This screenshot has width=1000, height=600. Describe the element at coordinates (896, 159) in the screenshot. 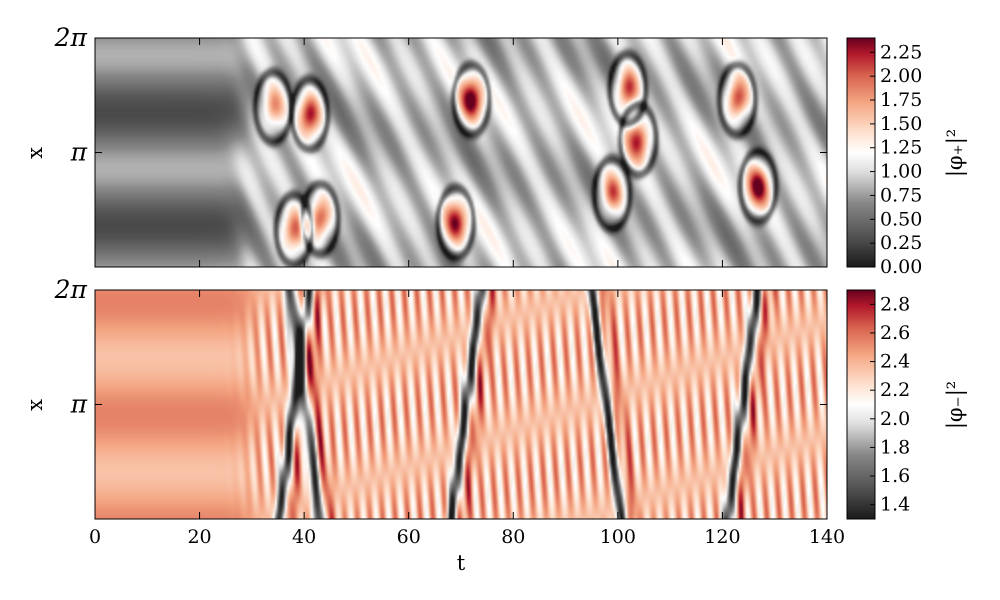

I see `top-colorbar-ticks: 0.000.250.500.751.001.251.501.752.002.25` at that location.